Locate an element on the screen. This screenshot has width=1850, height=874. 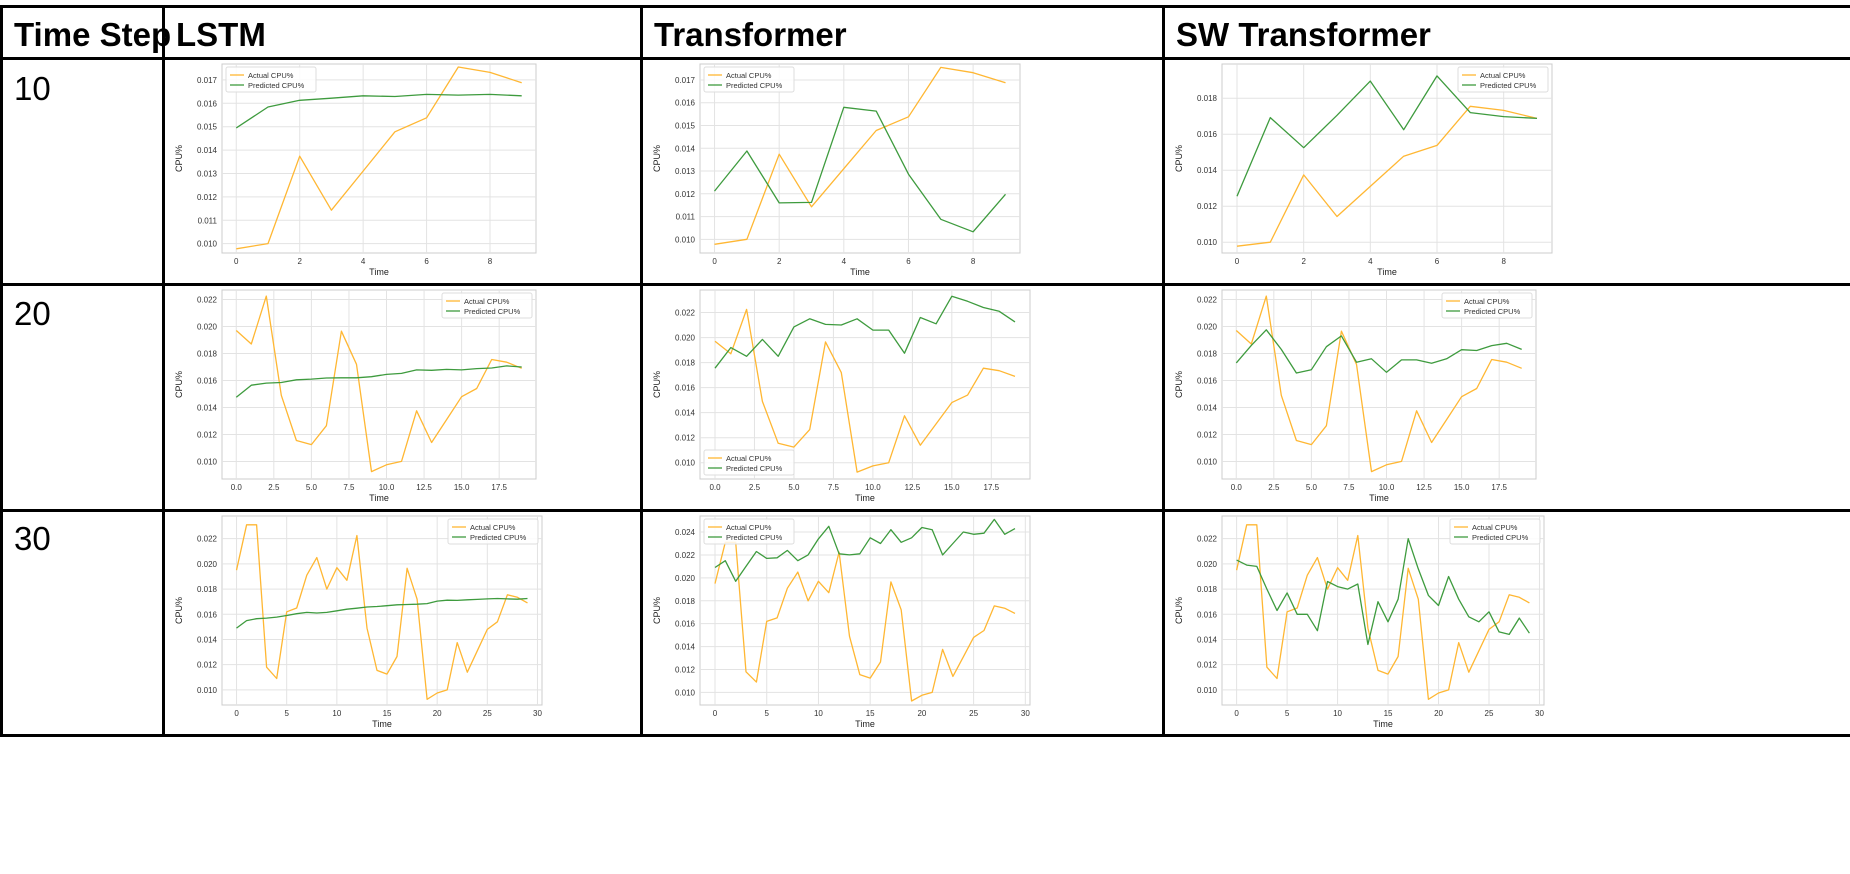
table-line-top is located at coordinates (925, 6).